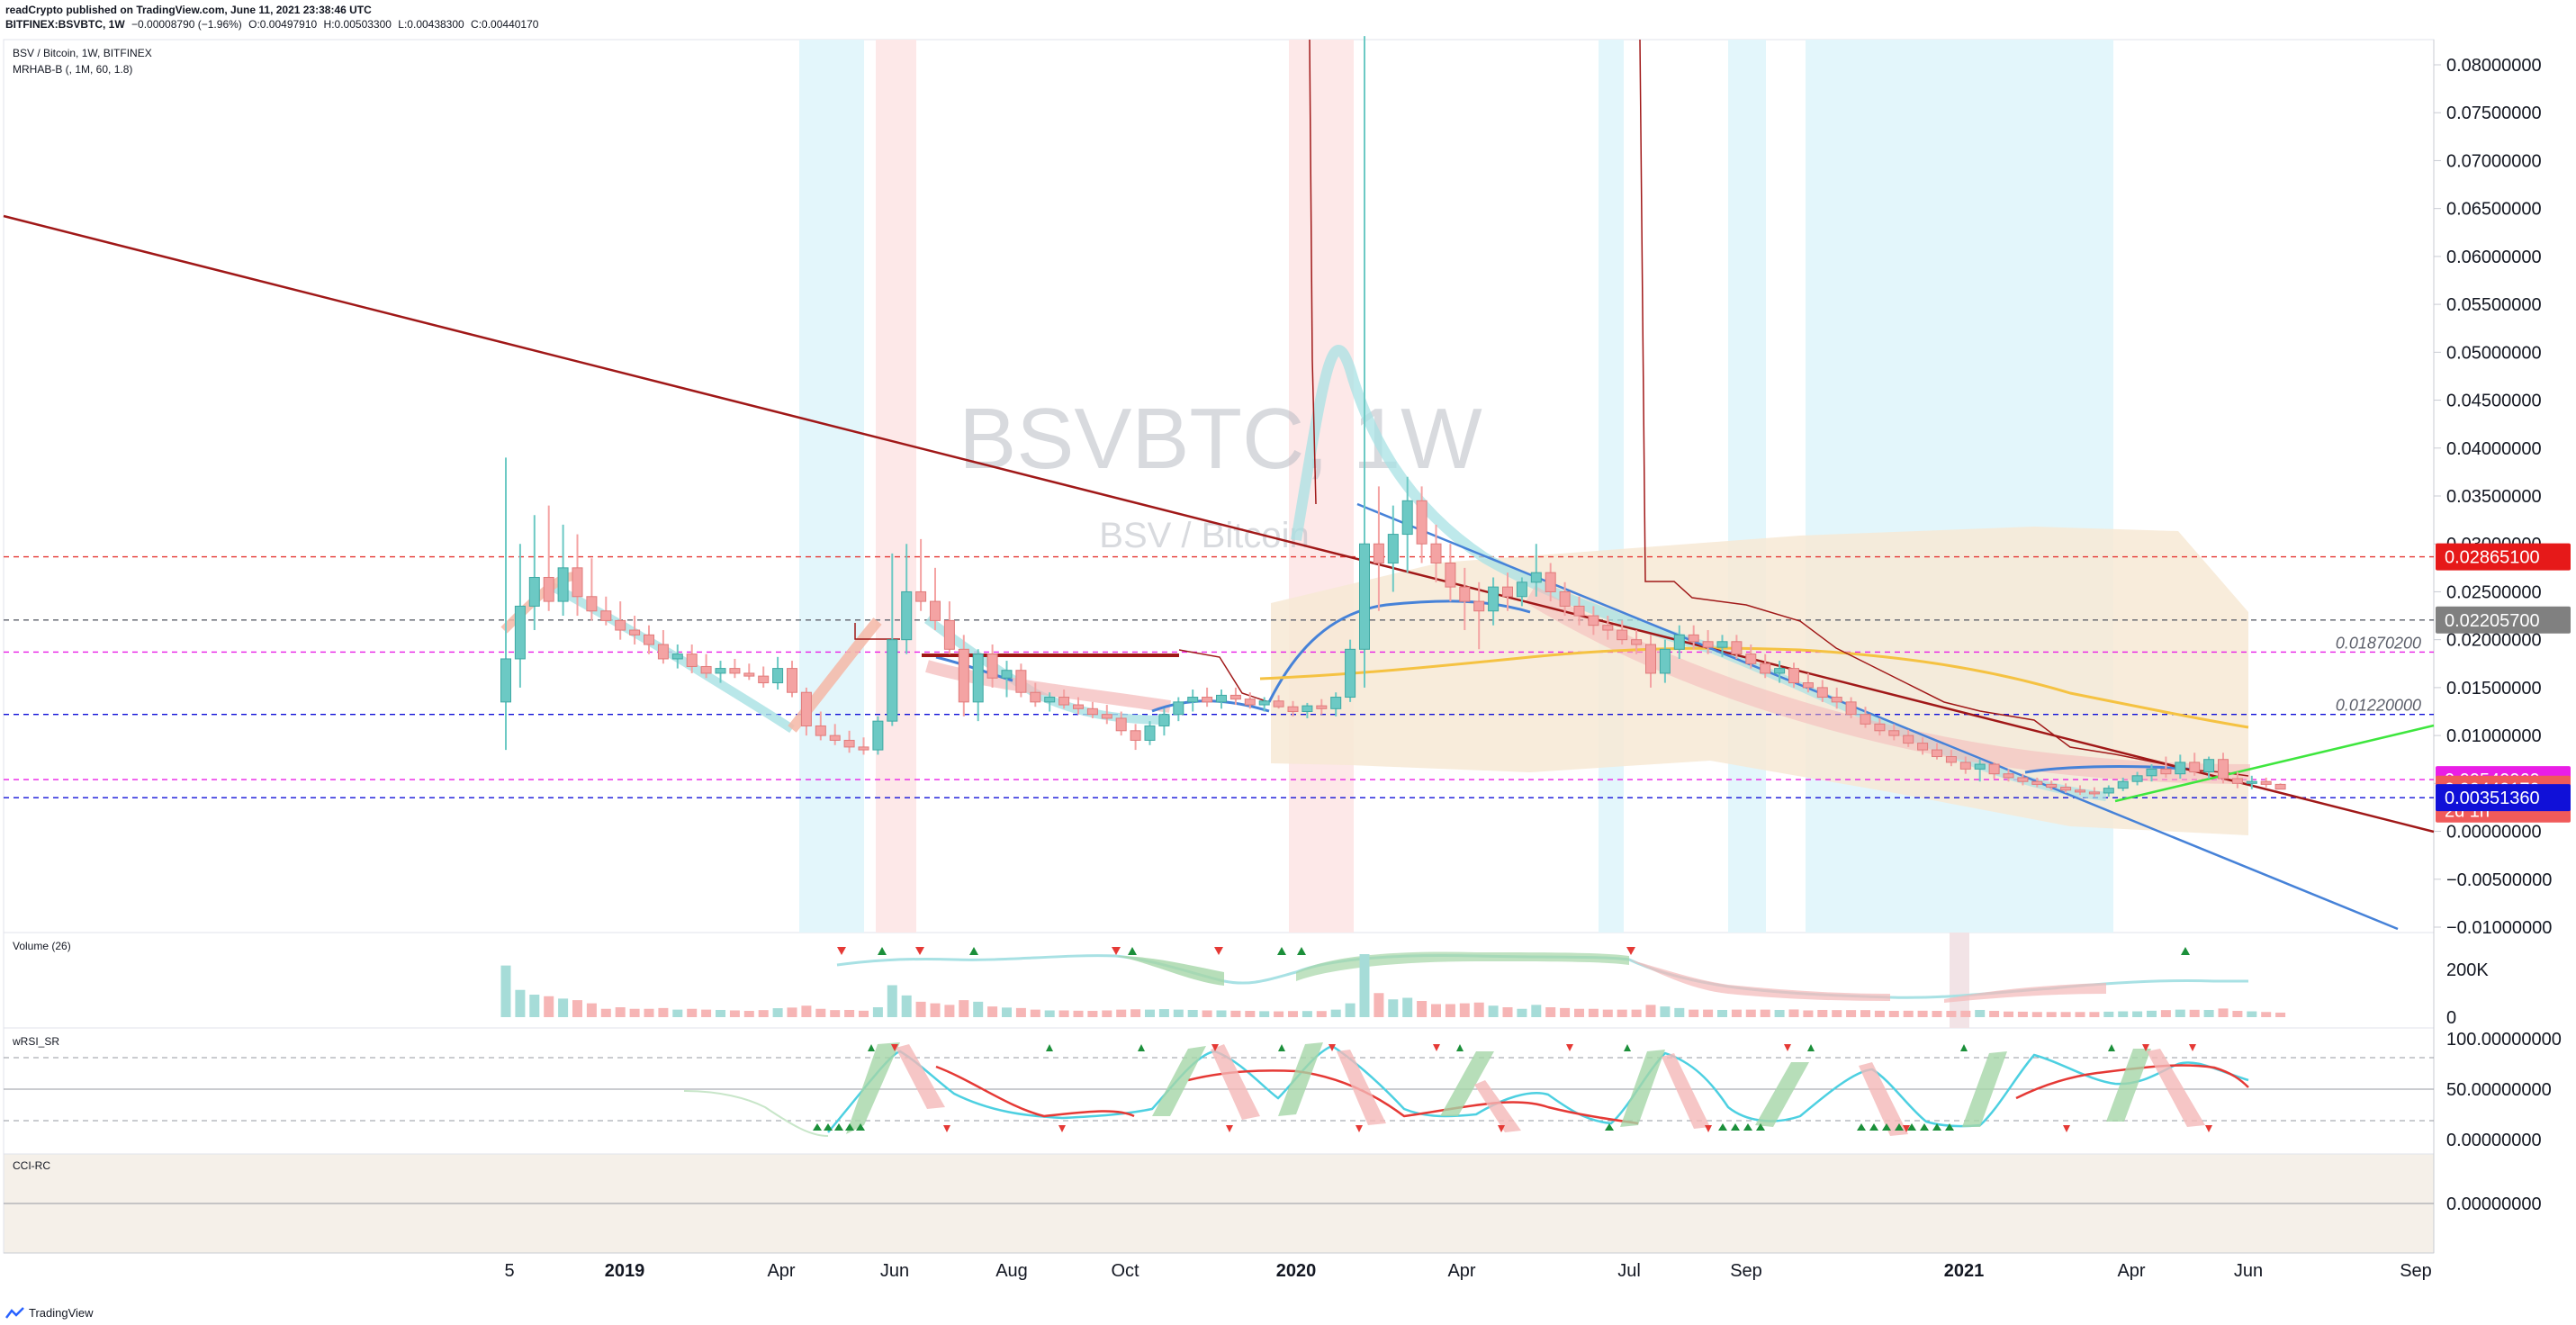  Describe the element at coordinates (1964, 1047) in the screenshot. I see `rsi-up-arrow` at that location.